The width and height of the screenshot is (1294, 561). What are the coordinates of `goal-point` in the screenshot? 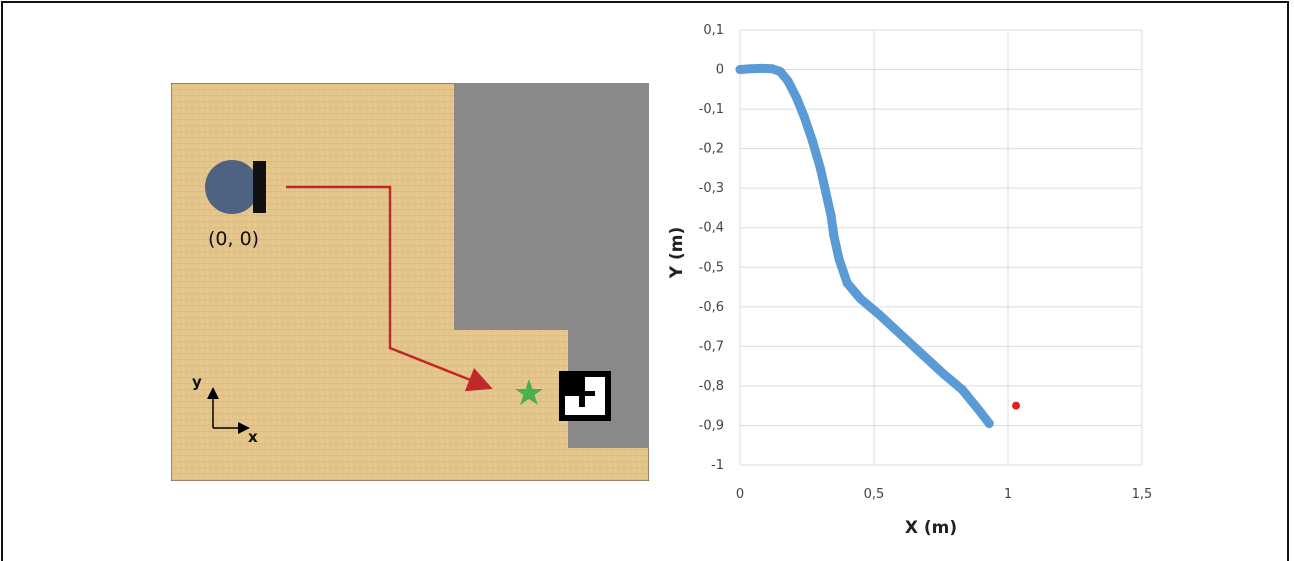 It's located at (1016, 405).